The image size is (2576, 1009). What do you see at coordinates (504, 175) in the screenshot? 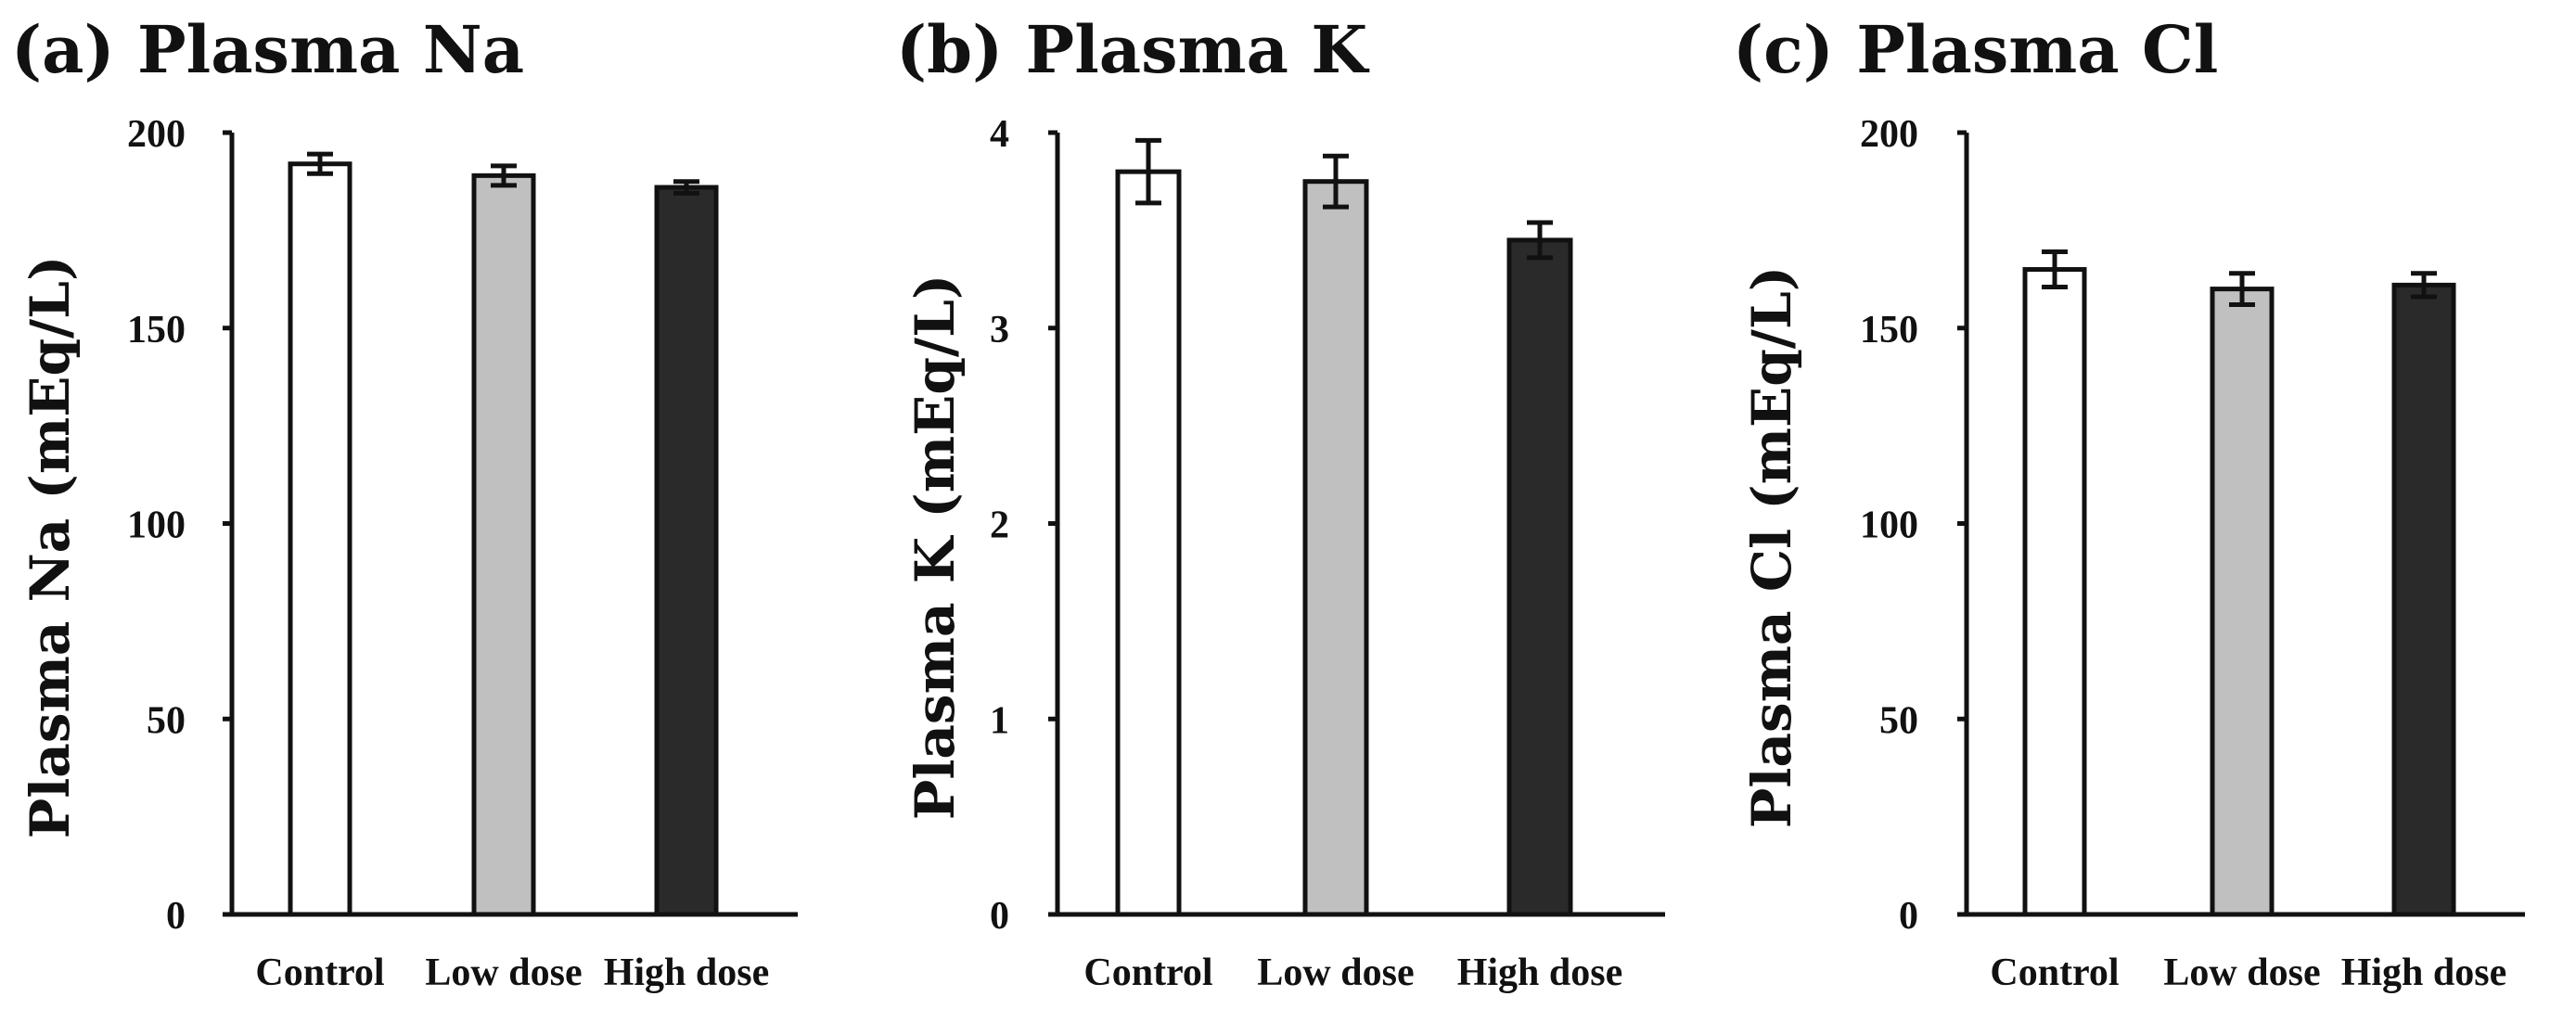
I see `panel-a-error-bar-low-dose` at bounding box center [504, 175].